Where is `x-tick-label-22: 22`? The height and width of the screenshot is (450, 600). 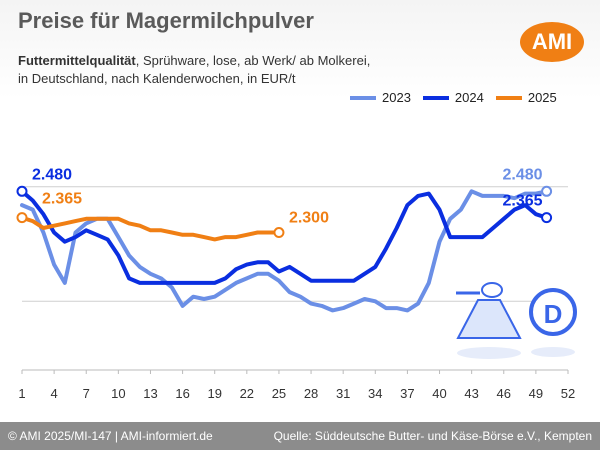
x-tick-label-22: 22 is located at coordinates (247, 393).